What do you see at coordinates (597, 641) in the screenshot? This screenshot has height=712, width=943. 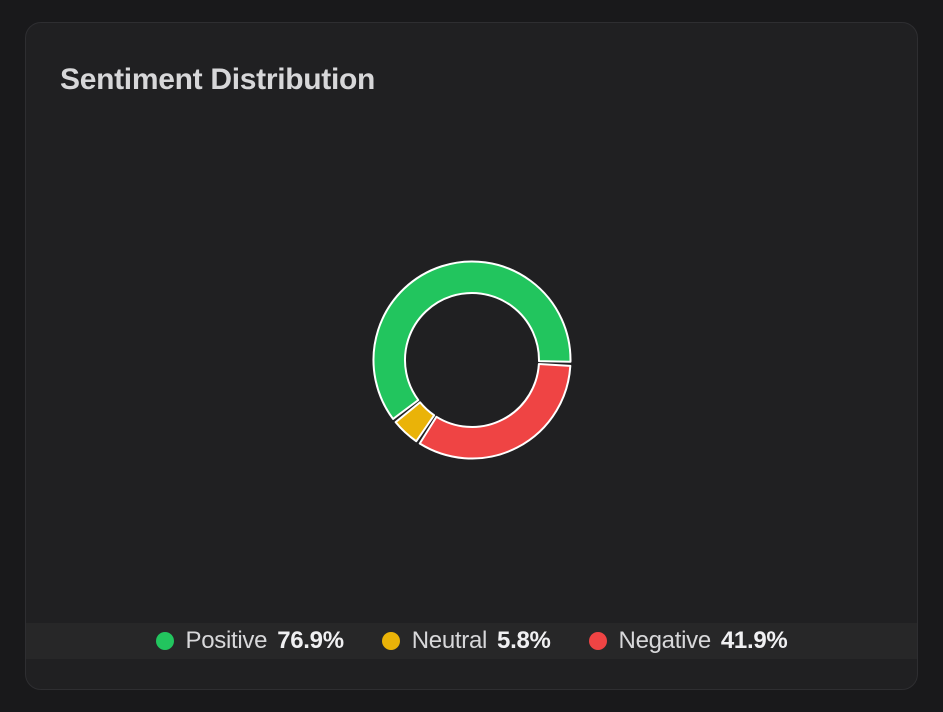 I see `negative-dot-icon` at bounding box center [597, 641].